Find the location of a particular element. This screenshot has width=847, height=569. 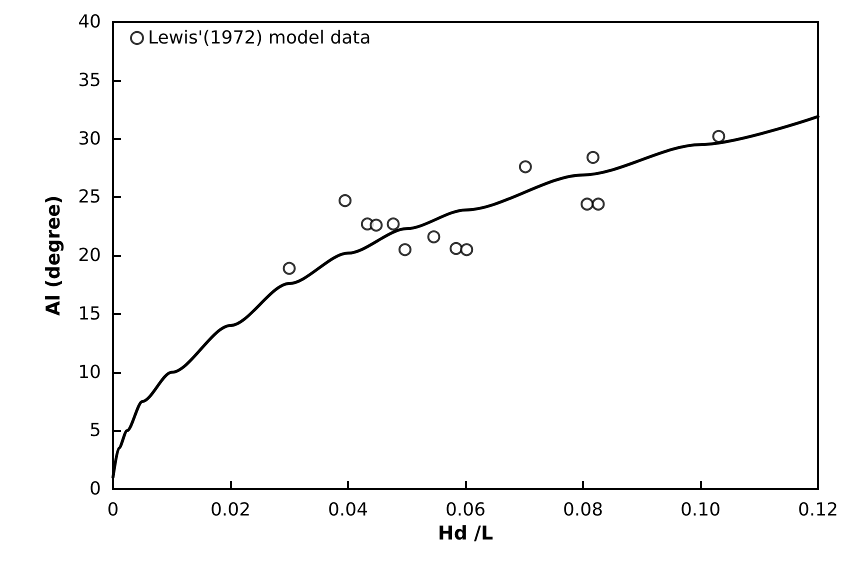

x-tick-label: 0.02 is located at coordinates (230, 510).